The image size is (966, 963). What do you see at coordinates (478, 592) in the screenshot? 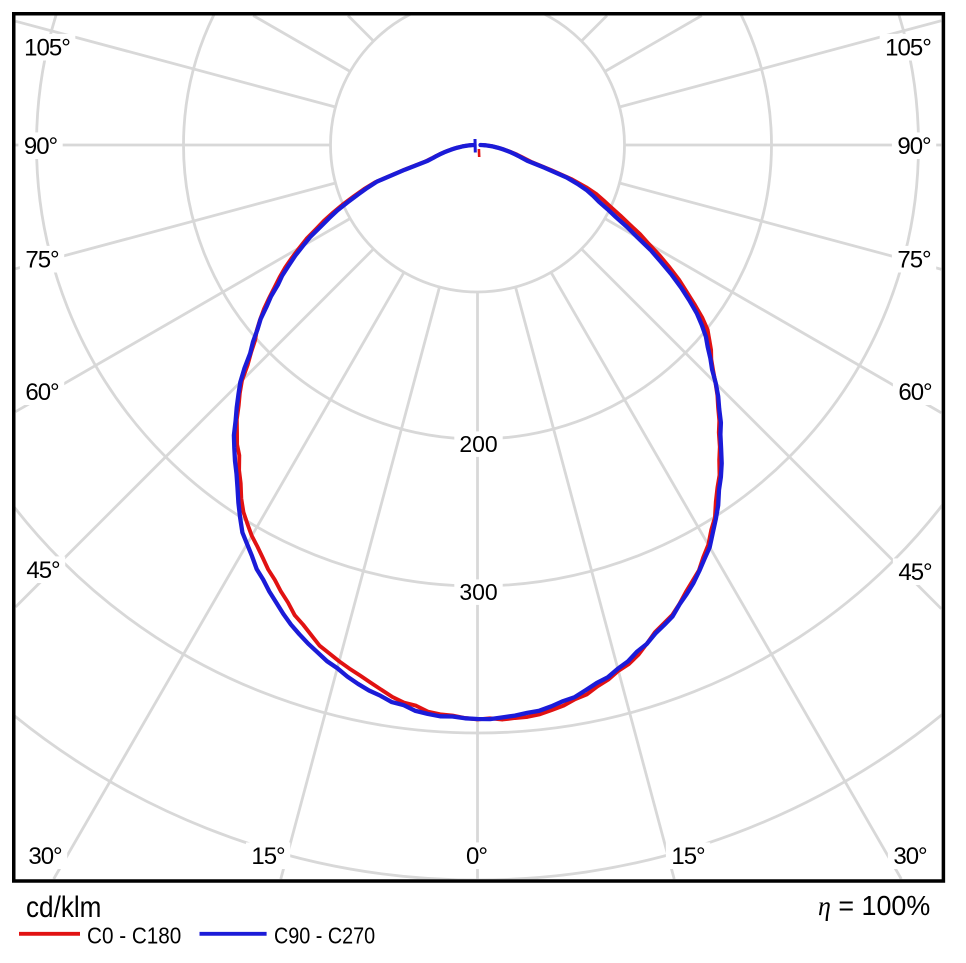
I see `svg-text: 300` at bounding box center [478, 592].